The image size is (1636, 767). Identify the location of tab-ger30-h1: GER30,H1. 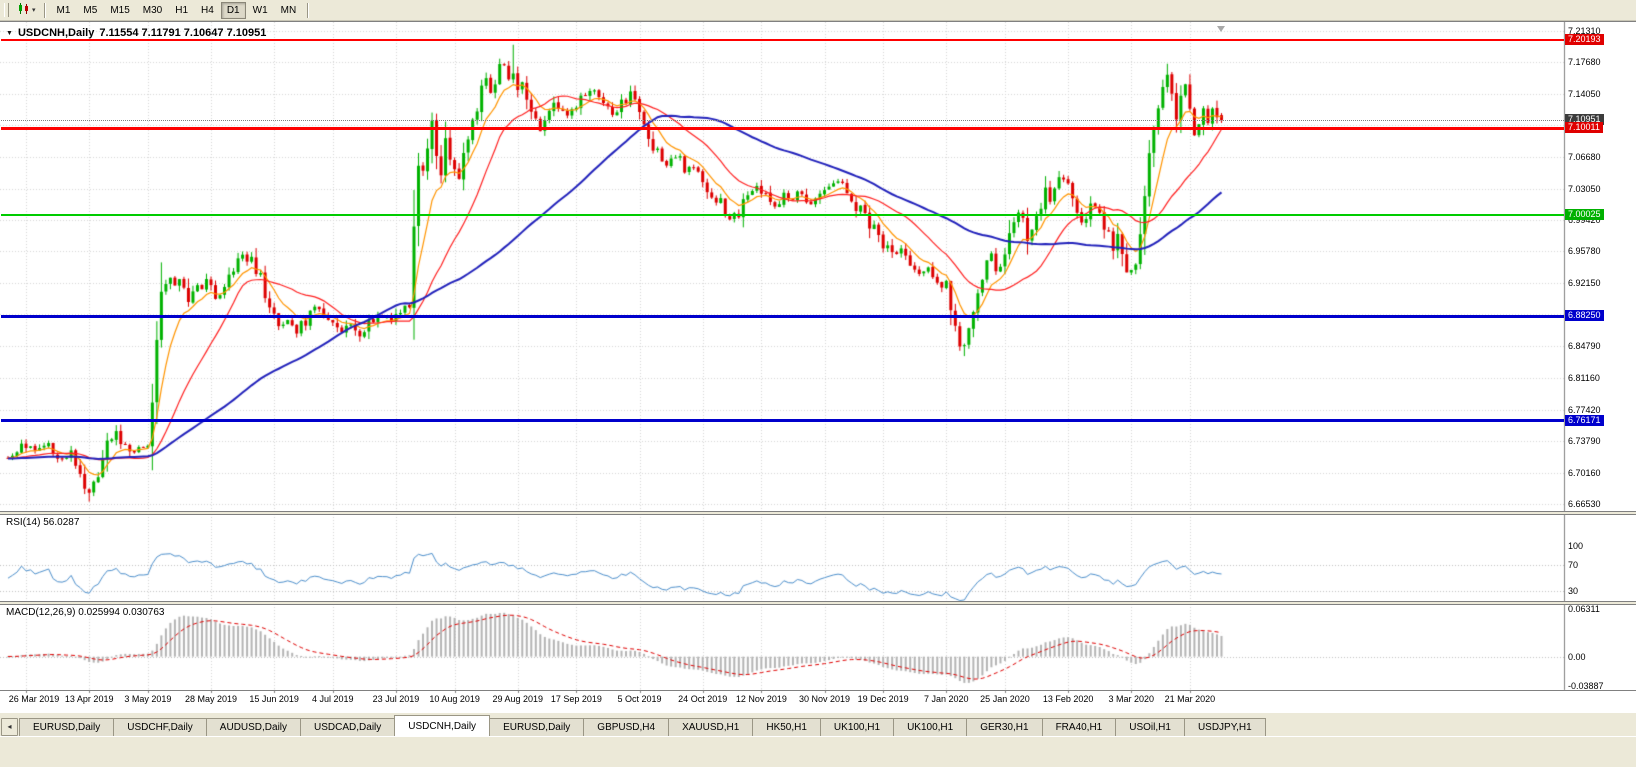
(1004, 727).